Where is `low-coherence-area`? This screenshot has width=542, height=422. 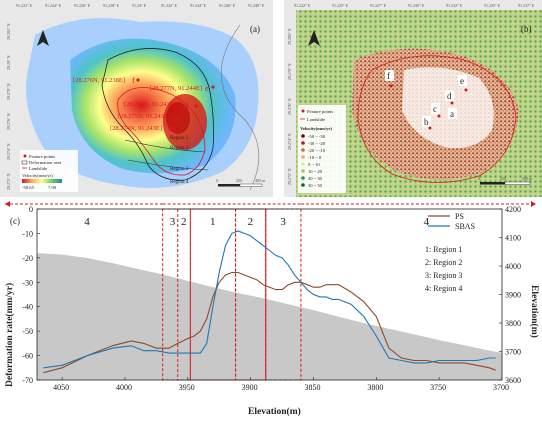
low-coherence-area is located at coordinates (448, 108).